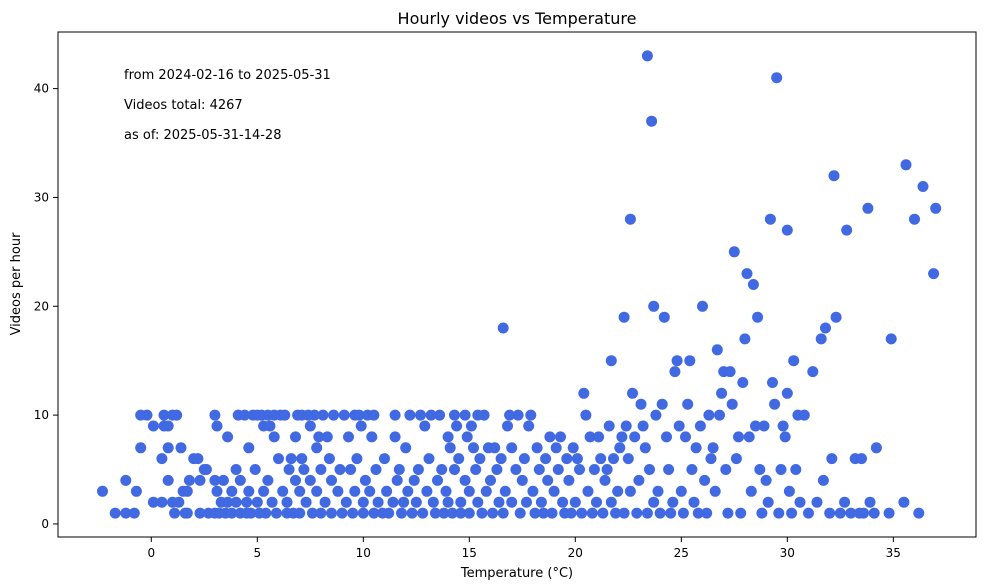 The height and width of the screenshot is (585, 989). Describe the element at coordinates (183, 105) in the screenshot. I see `annotation-videos-total: Videos total: 4267` at that location.